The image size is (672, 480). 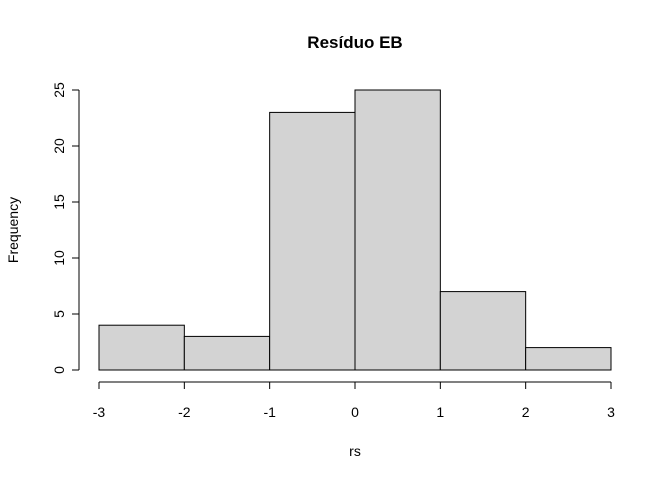 What do you see at coordinates (59, 314) in the screenshot?
I see `y-tick-label: 5` at bounding box center [59, 314].